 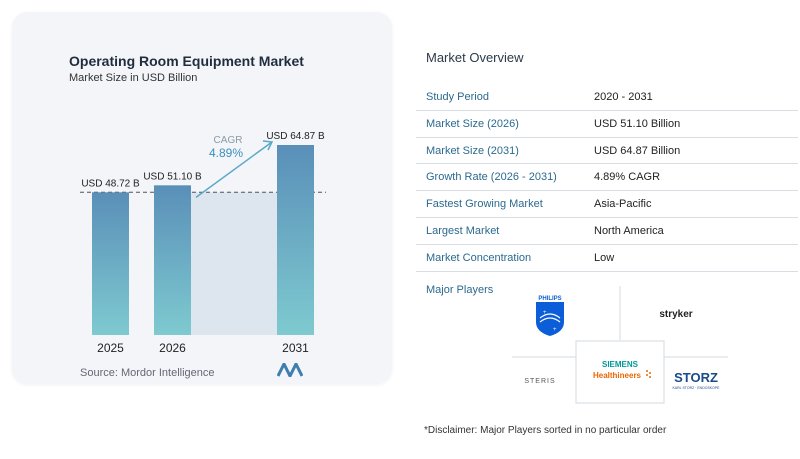 What do you see at coordinates (637, 123) in the screenshot?
I see `overview-row-value: USD 51.10 Billion` at bounding box center [637, 123].